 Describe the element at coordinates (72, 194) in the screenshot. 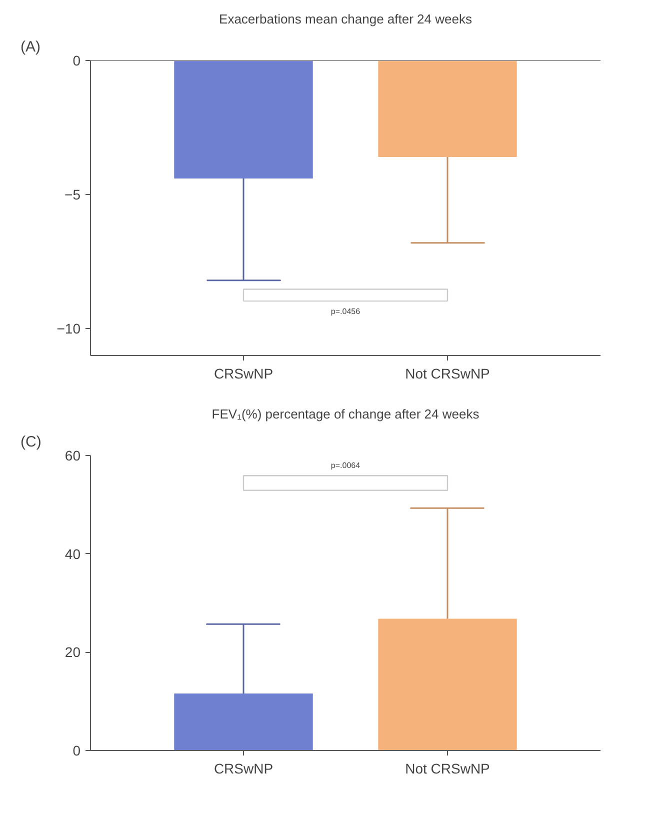

I see `y-tick-label: −5` at that location.